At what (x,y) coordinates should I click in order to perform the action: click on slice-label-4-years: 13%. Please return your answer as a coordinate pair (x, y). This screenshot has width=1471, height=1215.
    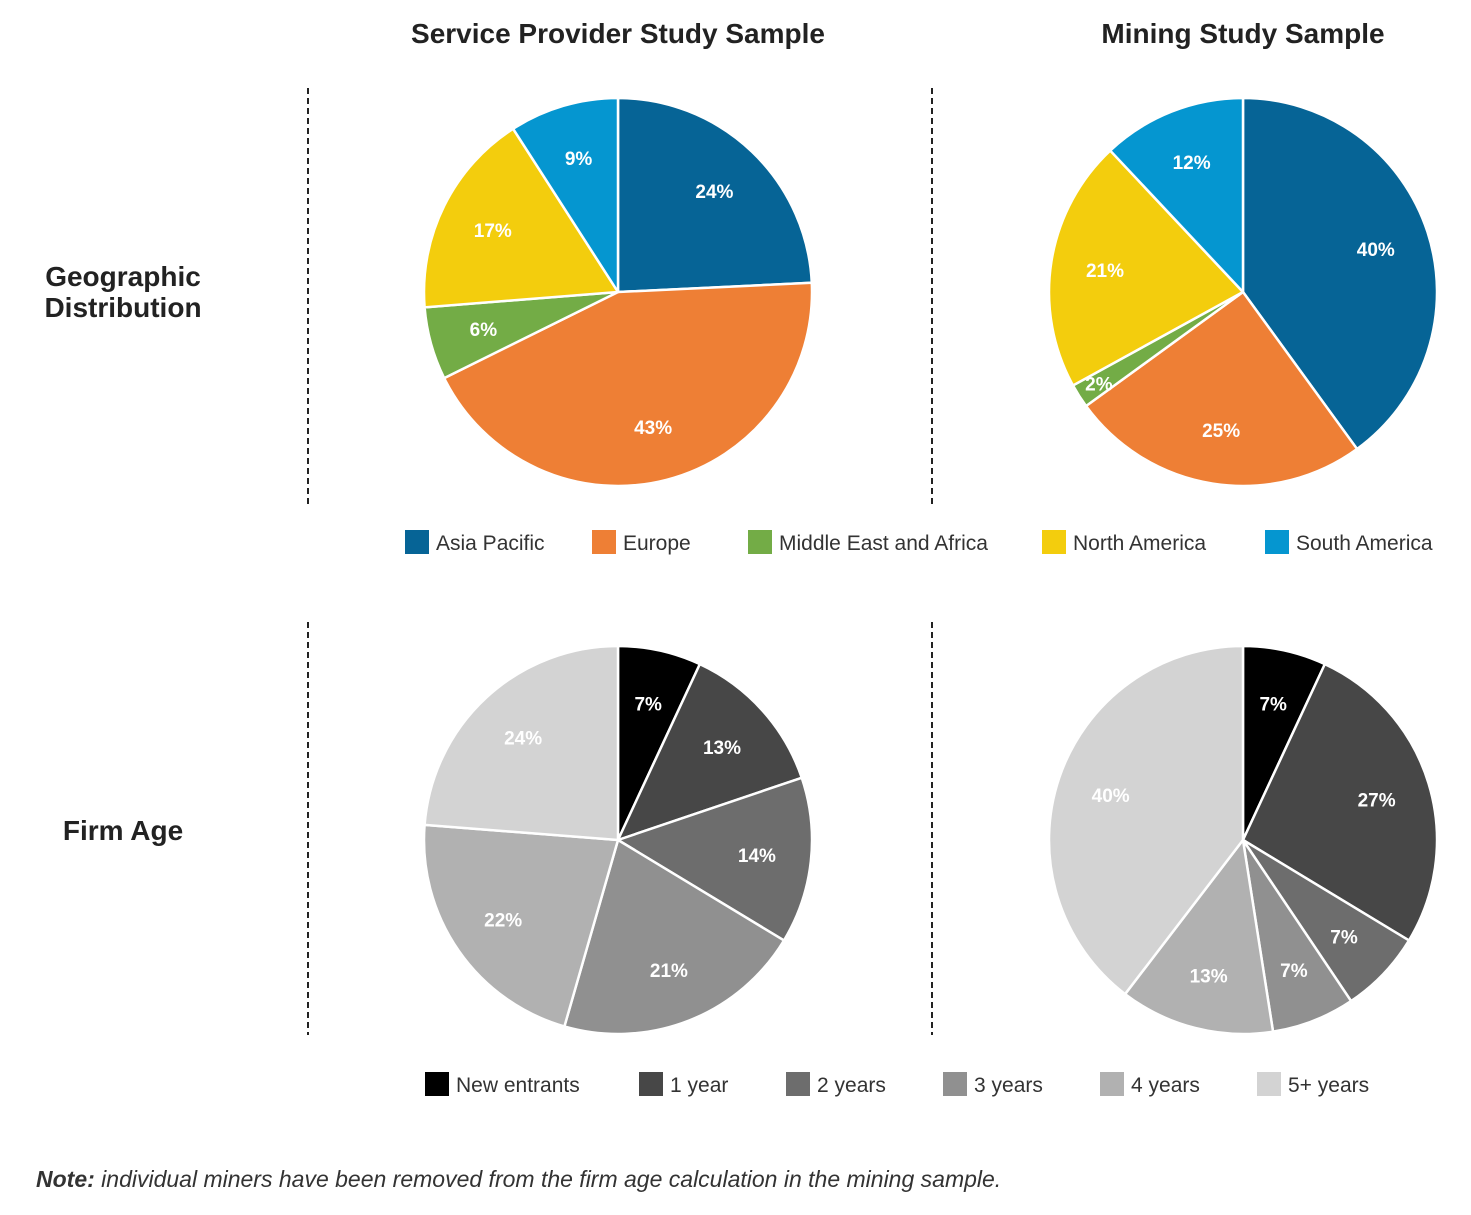
    Looking at the image, I should click on (1209, 976).